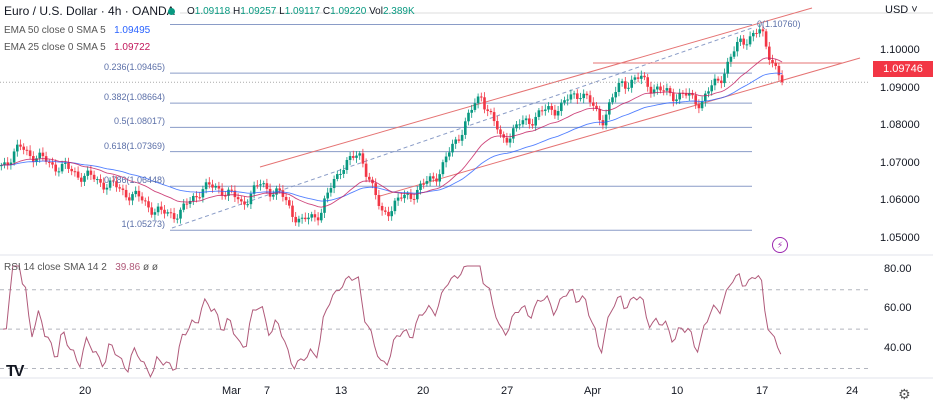 This screenshot has width=933, height=408. Describe the element at coordinates (901, 10) in the screenshot. I see `currency-selector: USD ˅` at that location.